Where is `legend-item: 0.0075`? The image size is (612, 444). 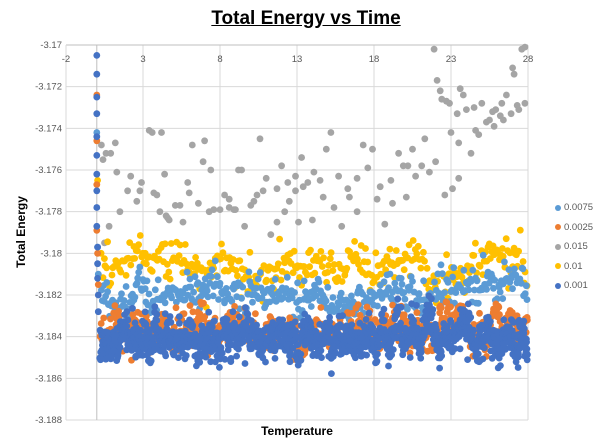
legend-item: 0.0075 is located at coordinates (574, 208).